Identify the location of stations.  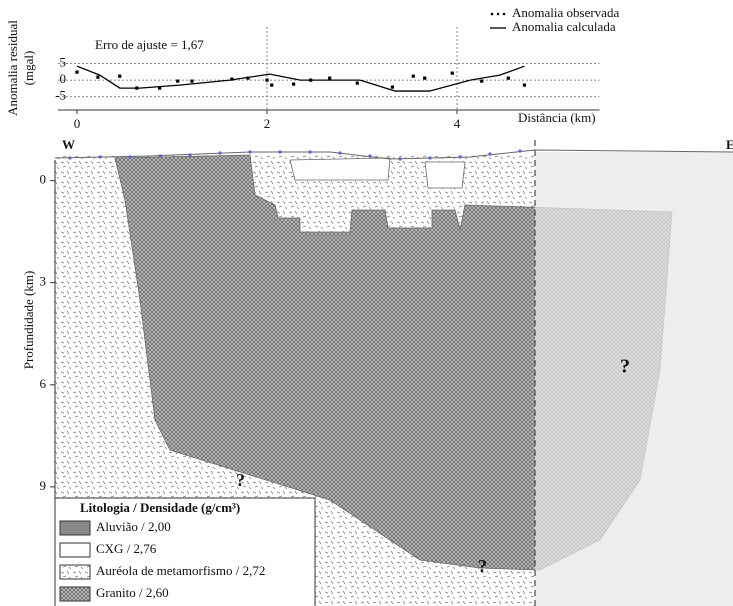
(295, 155).